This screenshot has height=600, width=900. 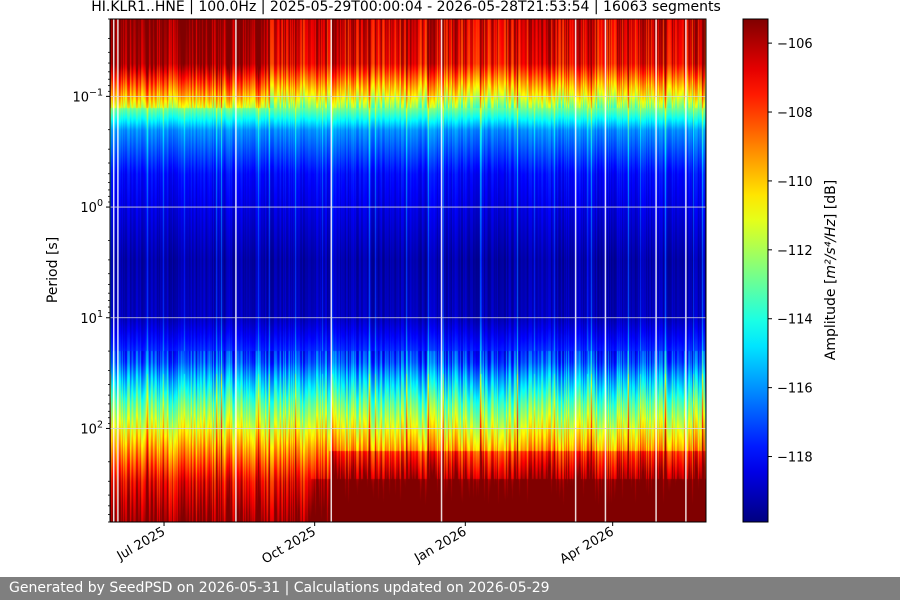 I want to click on colorbar-tick-label: −116, so click(x=795, y=389).